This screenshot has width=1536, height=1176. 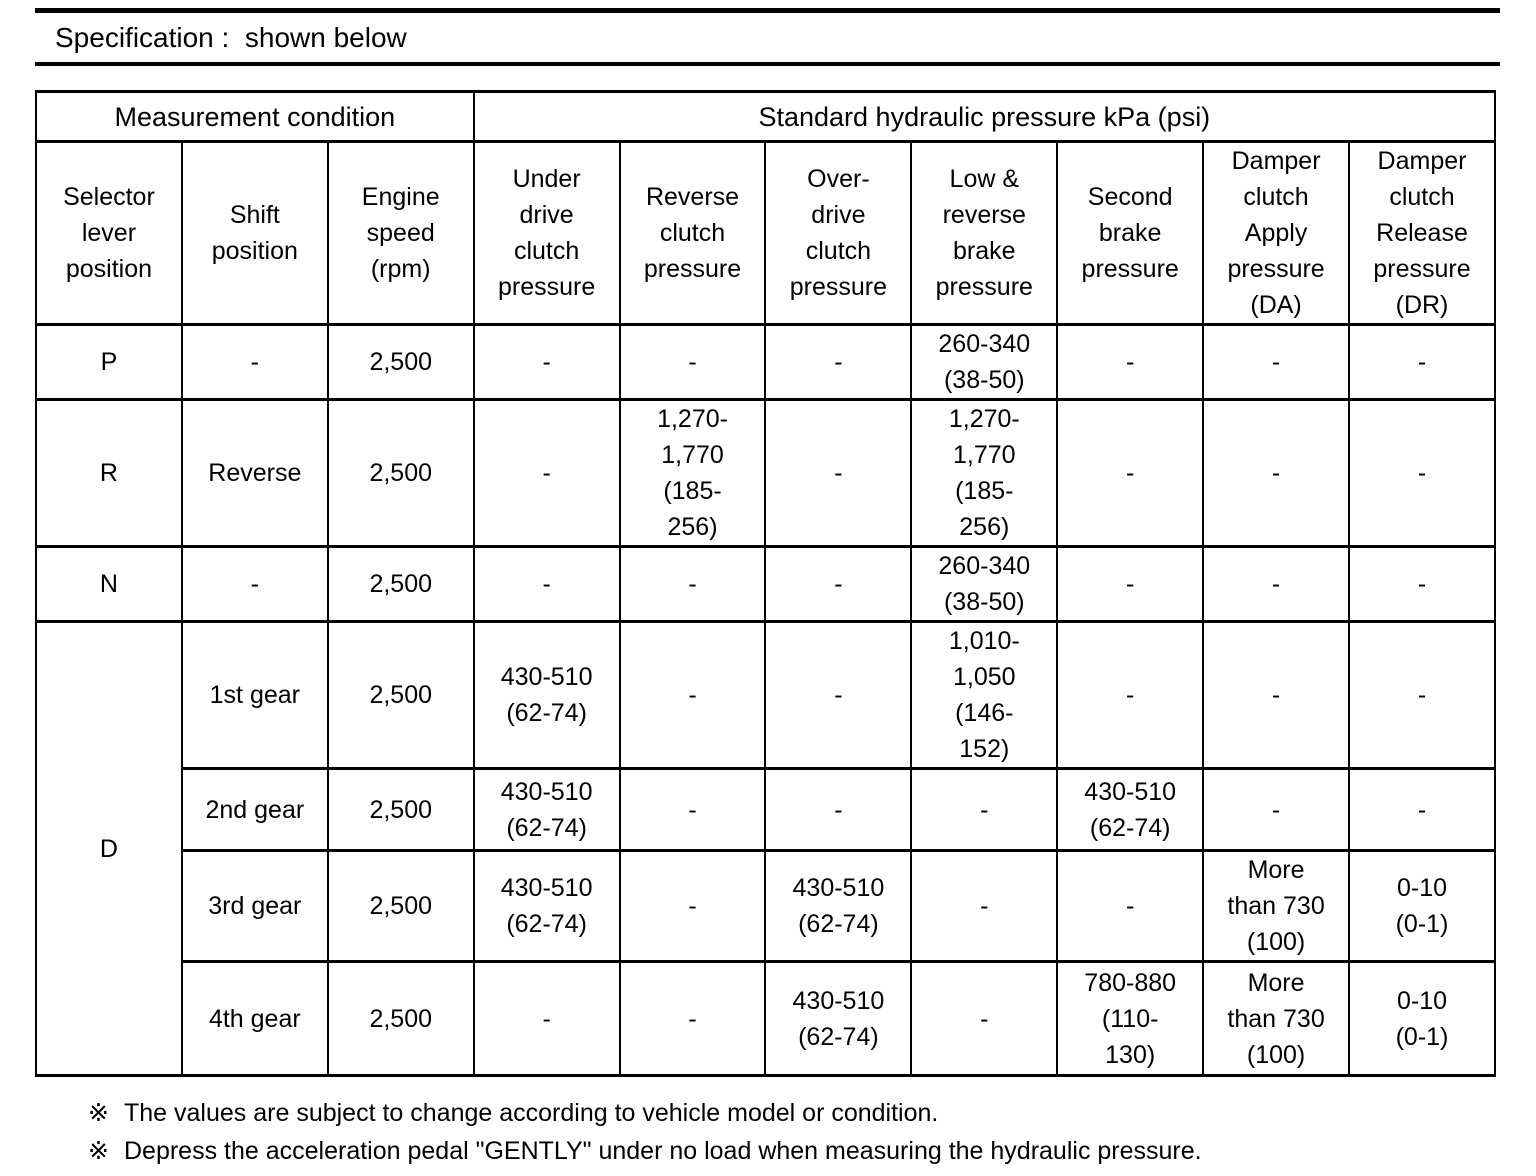 I want to click on group-header-measurement-condition: Measurement condition, so click(x=255, y=116).